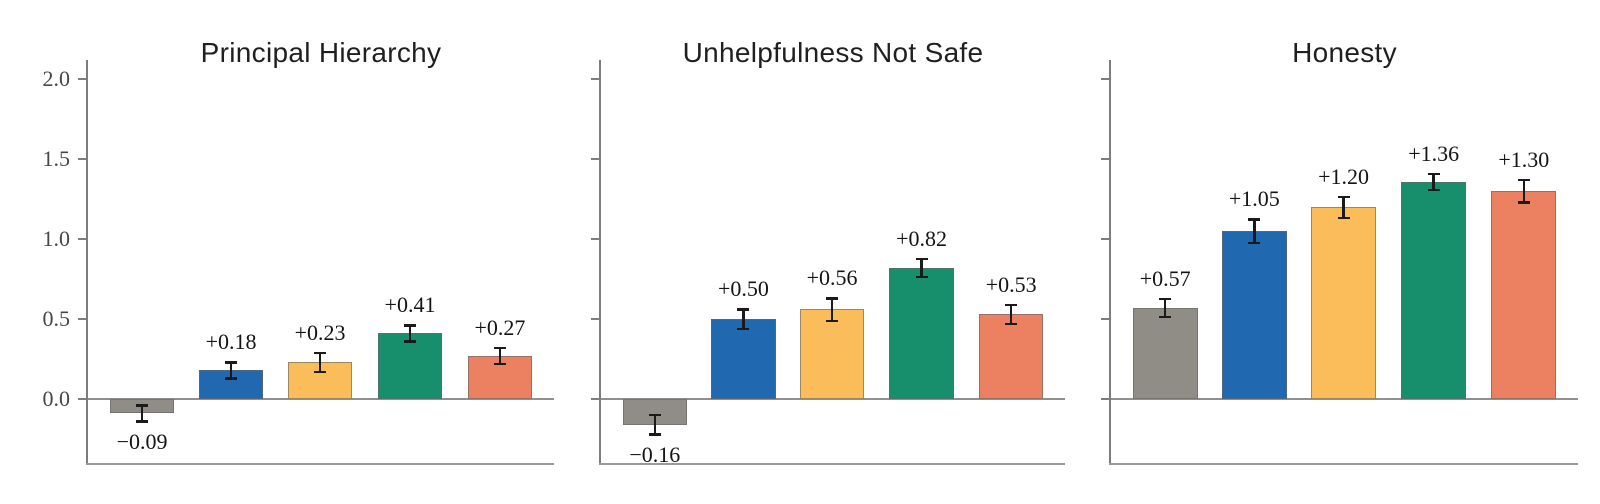  I want to click on y-tick-label: 2.0, so click(56, 79).